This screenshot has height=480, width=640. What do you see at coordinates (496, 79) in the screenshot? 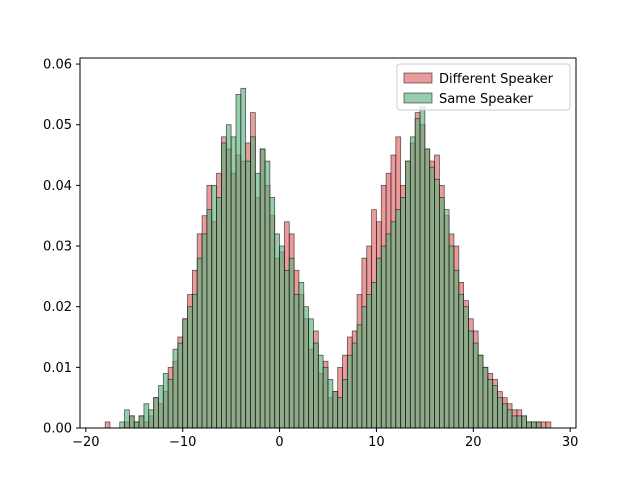
I see `legend-label: Different Speaker` at bounding box center [496, 79].